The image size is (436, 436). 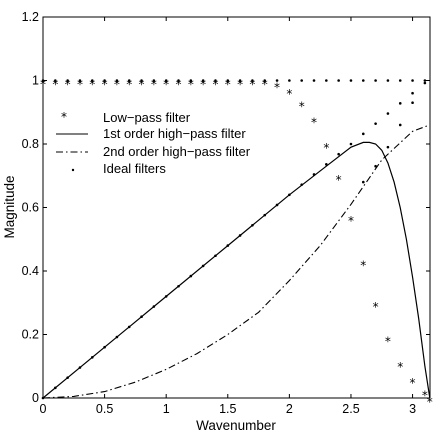 I want to click on x-tick-label: 0, so click(x=43, y=409).